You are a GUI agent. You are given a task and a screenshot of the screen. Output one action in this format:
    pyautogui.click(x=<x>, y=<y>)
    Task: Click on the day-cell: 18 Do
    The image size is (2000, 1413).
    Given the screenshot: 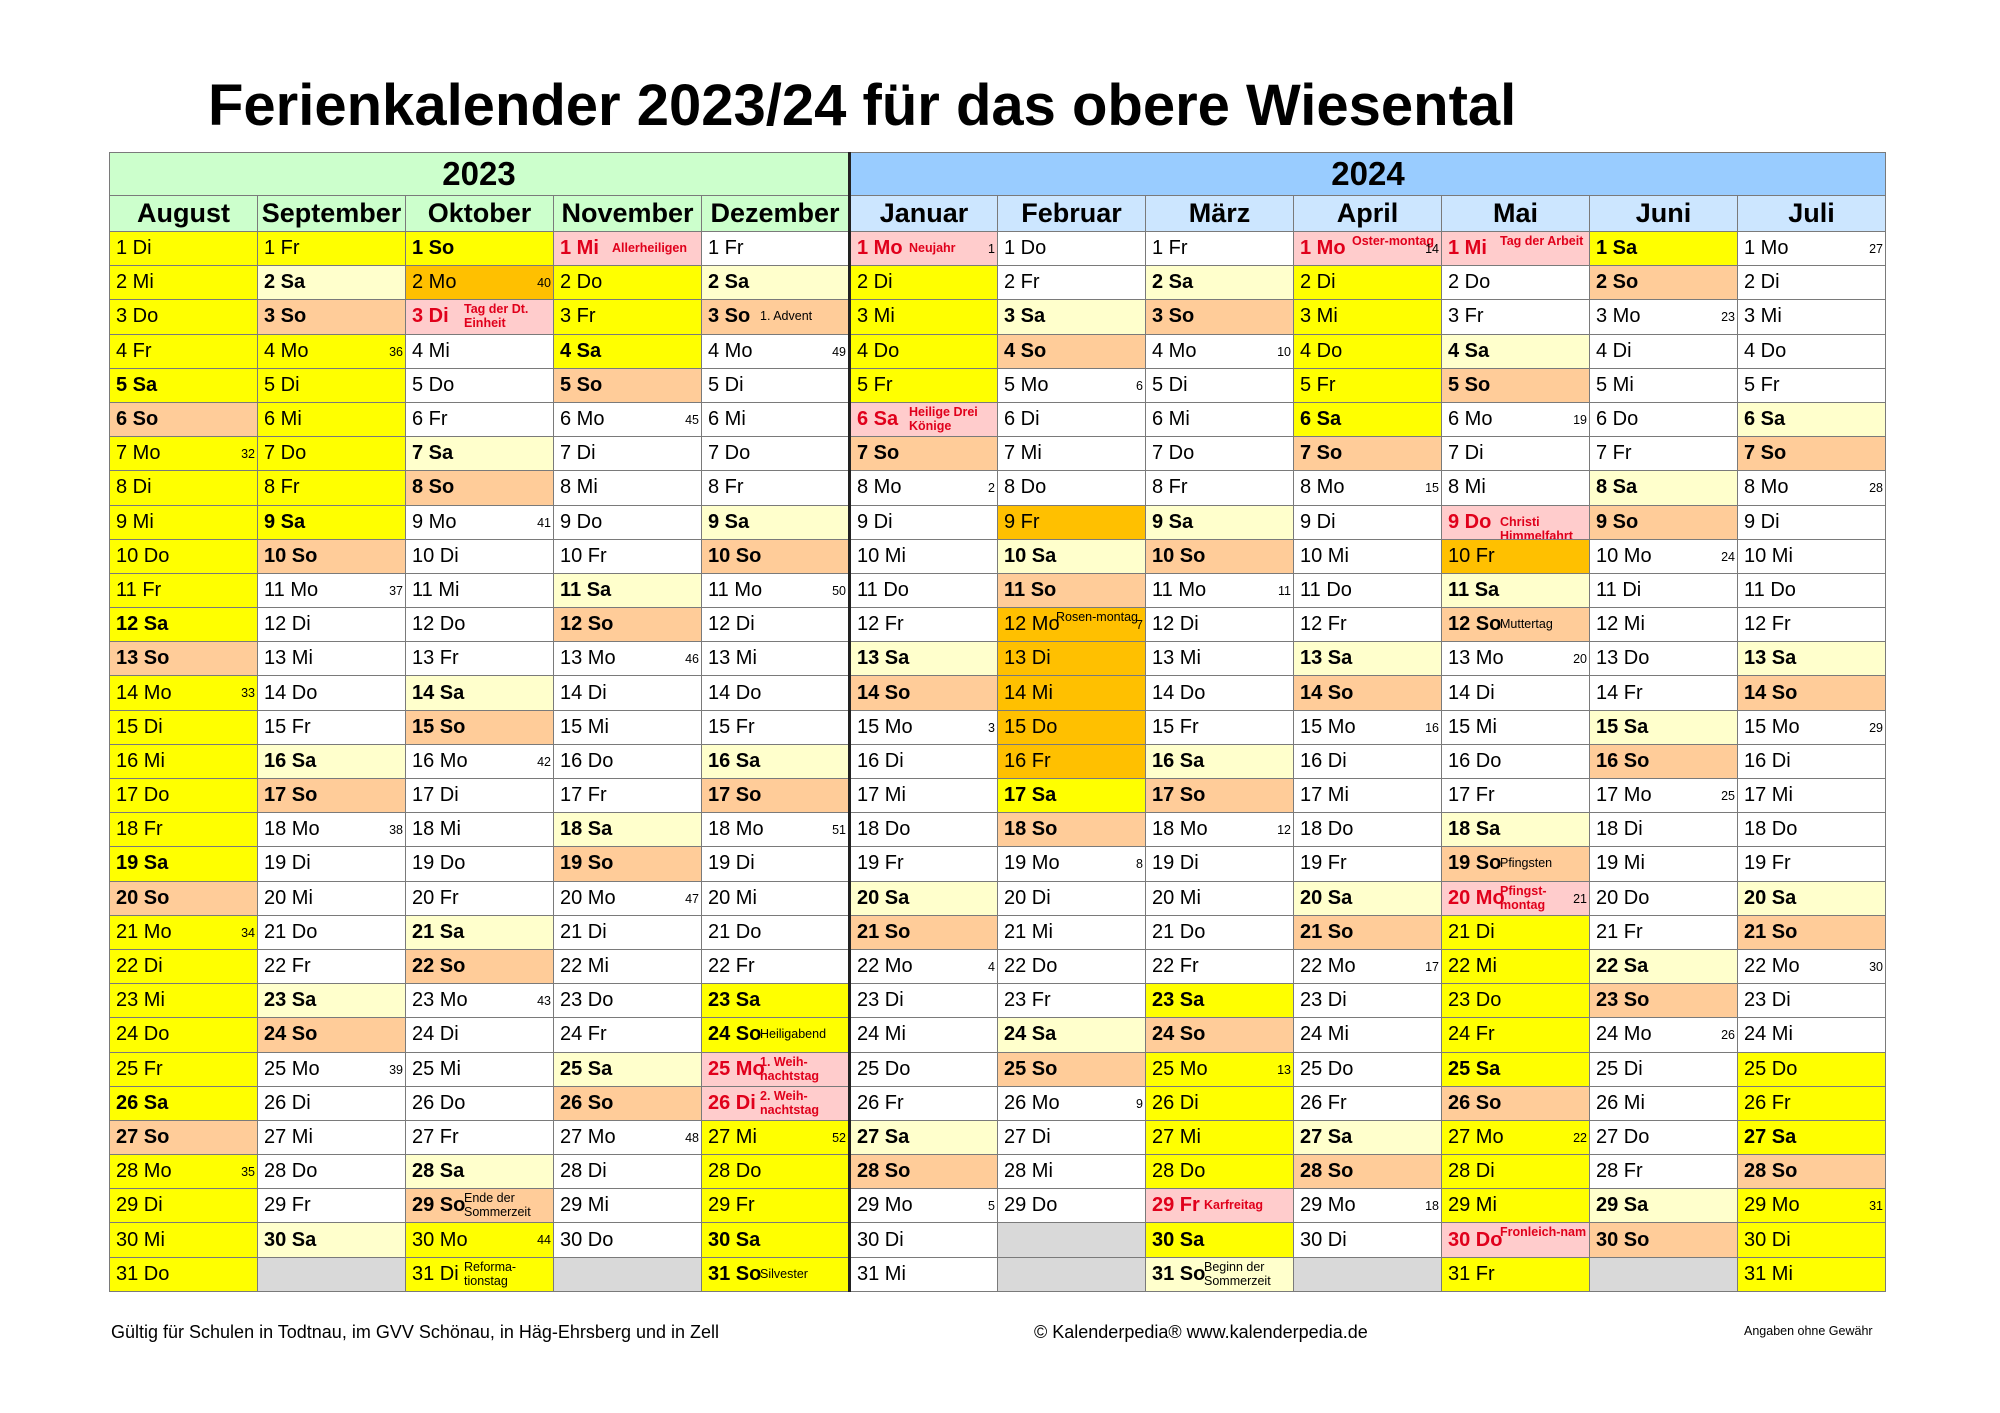 What is the action you would take?
    pyautogui.click(x=1811, y=830)
    